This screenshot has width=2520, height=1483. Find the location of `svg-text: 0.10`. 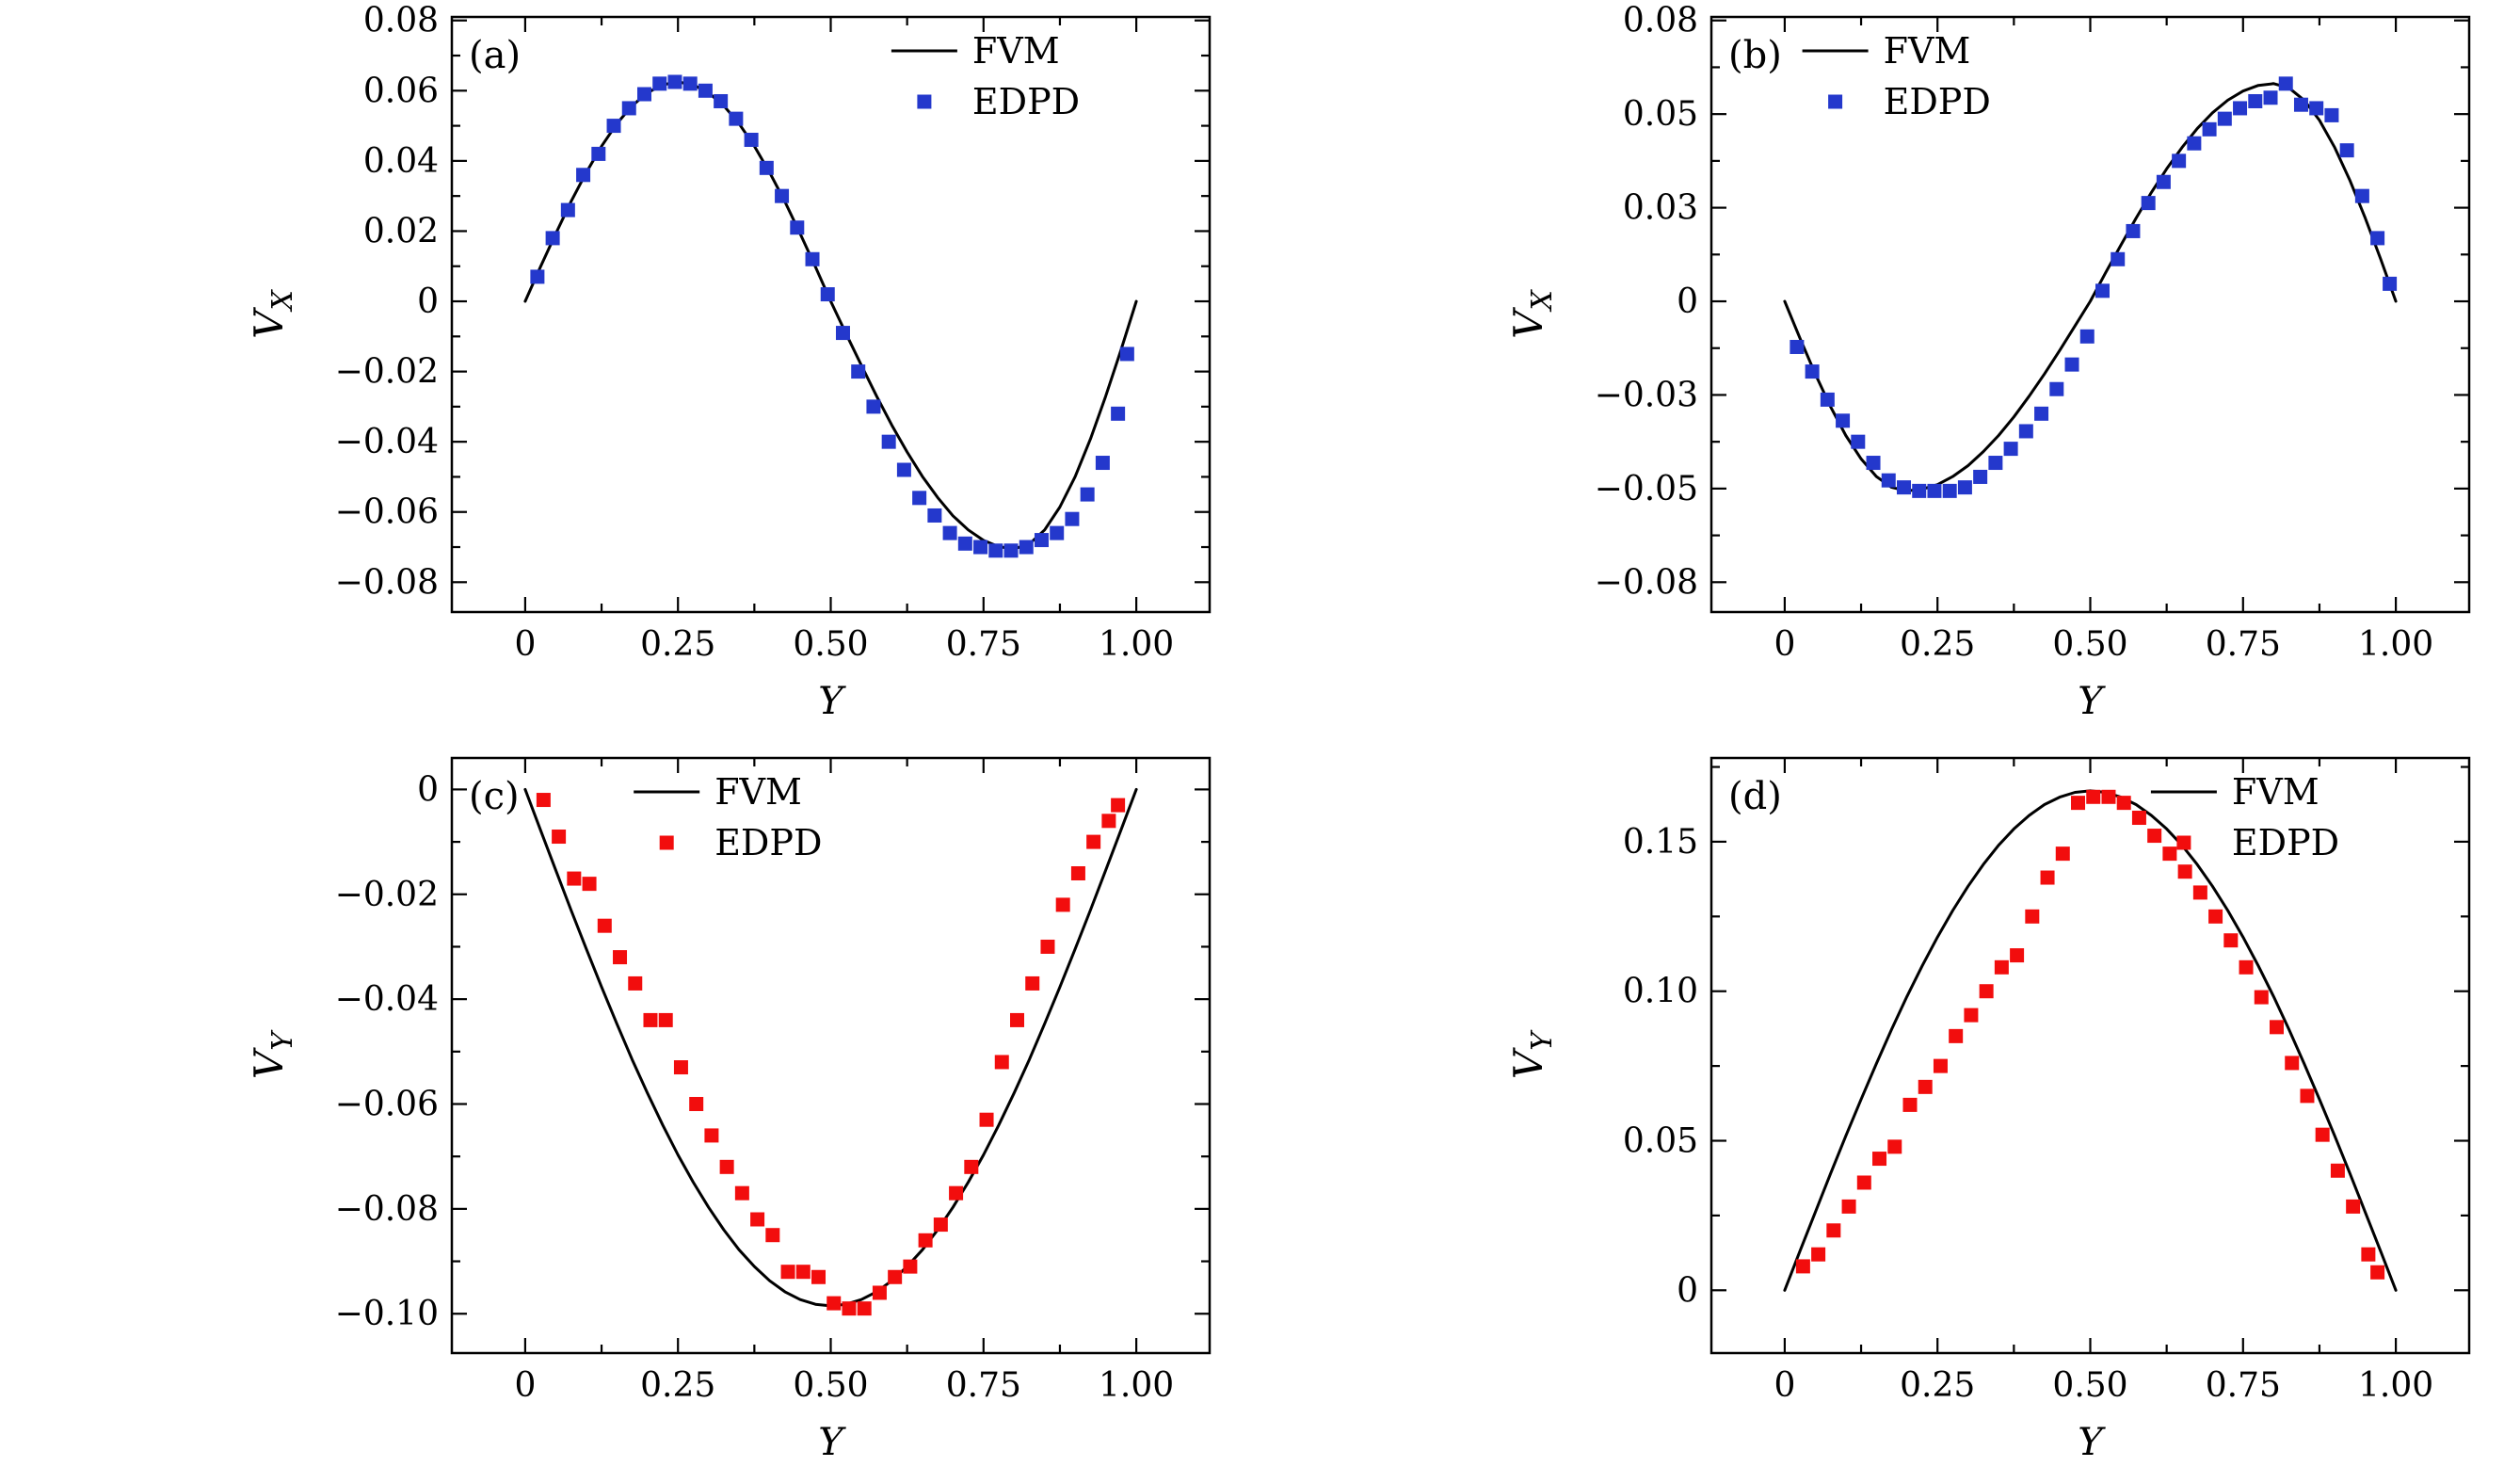

svg-text: 0.10 is located at coordinates (1660, 992).